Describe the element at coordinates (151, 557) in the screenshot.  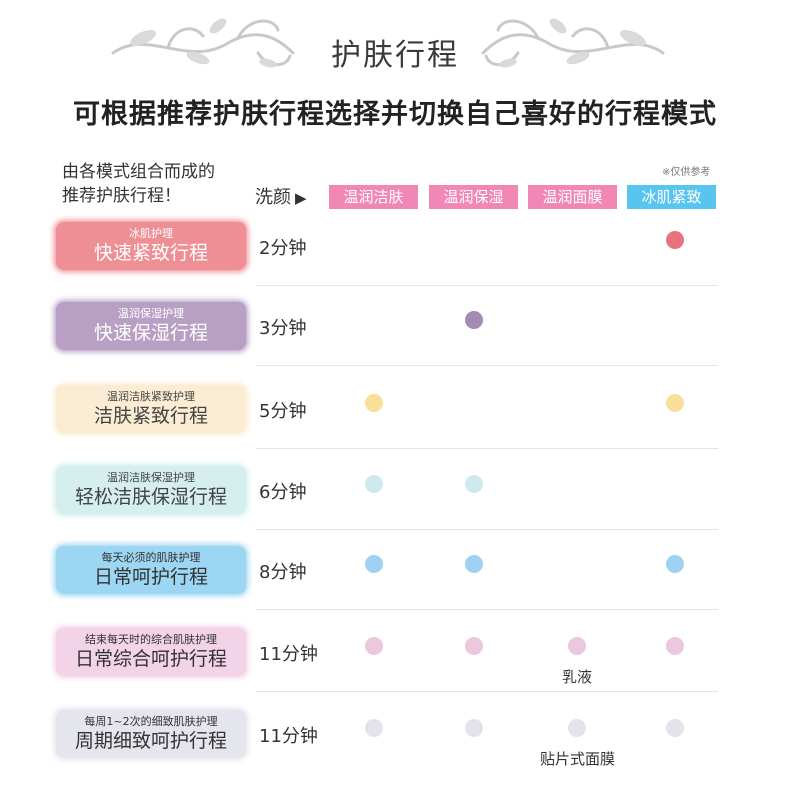
I see `routine-mode-caption: 每天必须的肌肤护理` at that location.